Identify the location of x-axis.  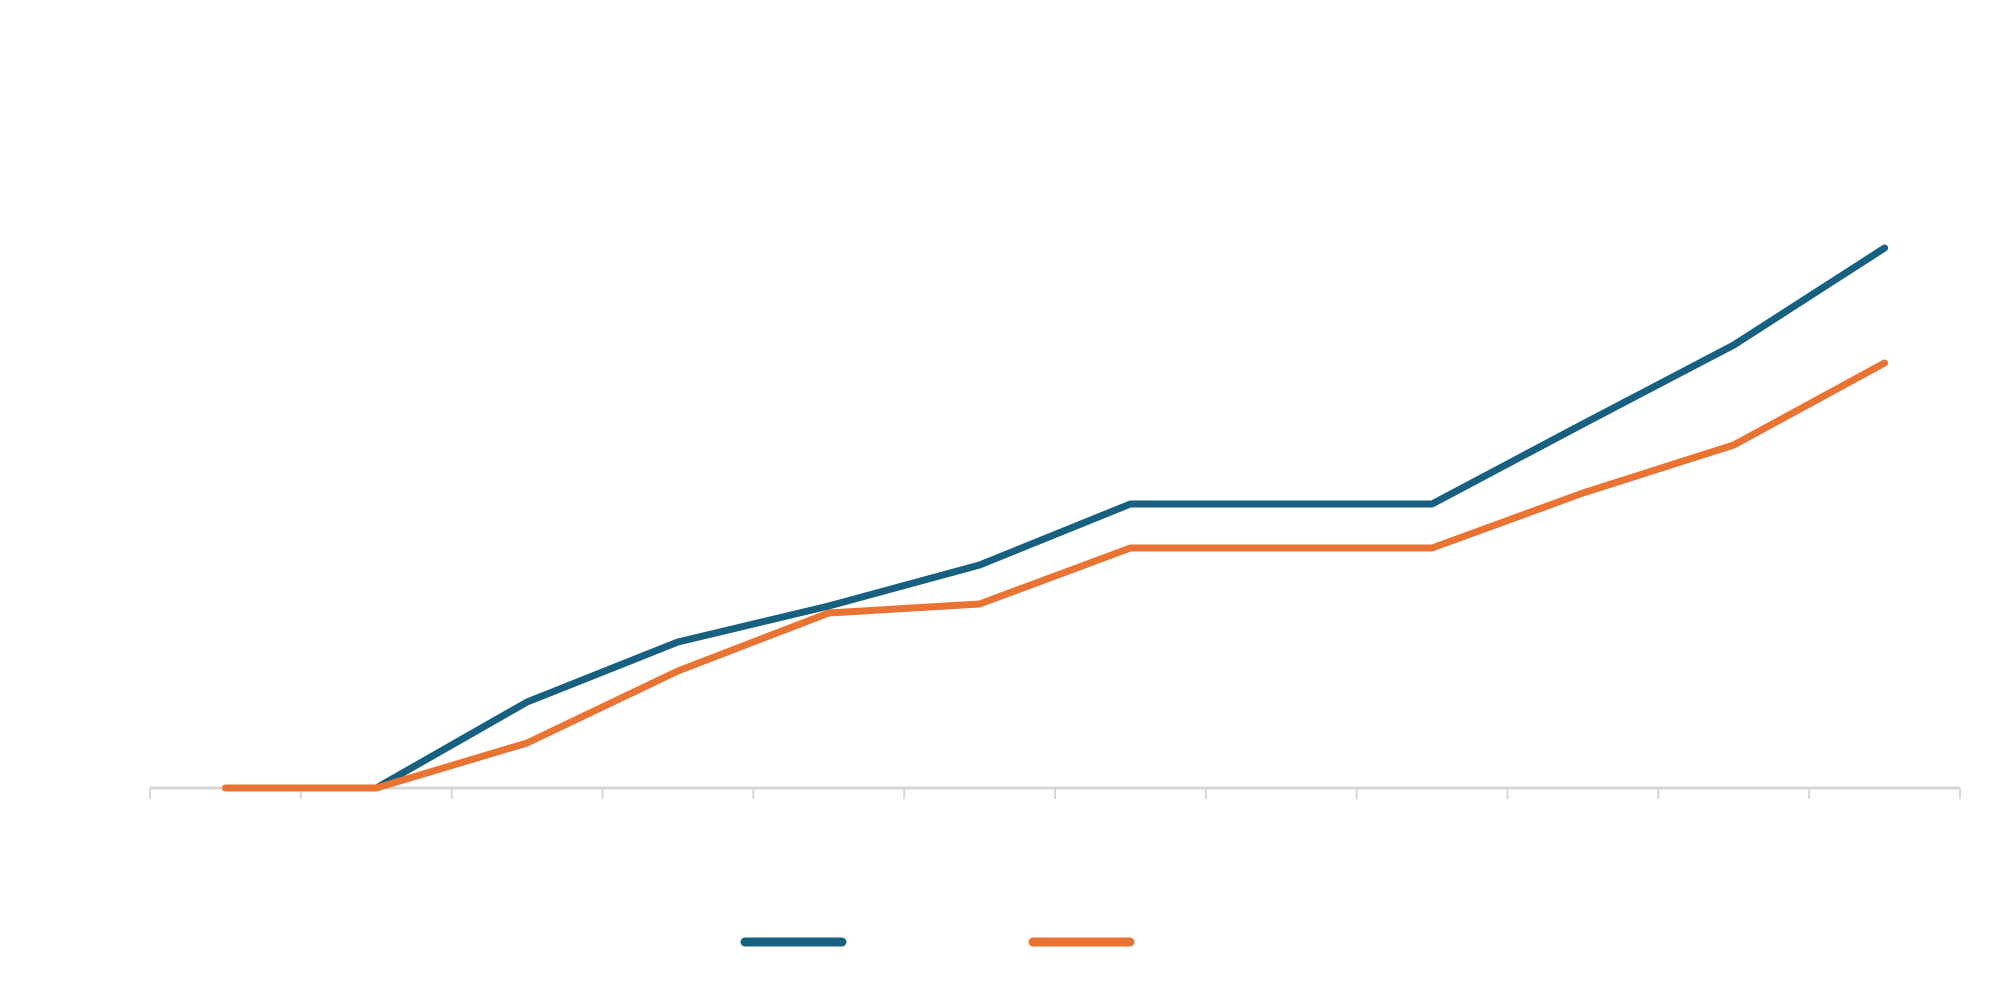
(1055, 792).